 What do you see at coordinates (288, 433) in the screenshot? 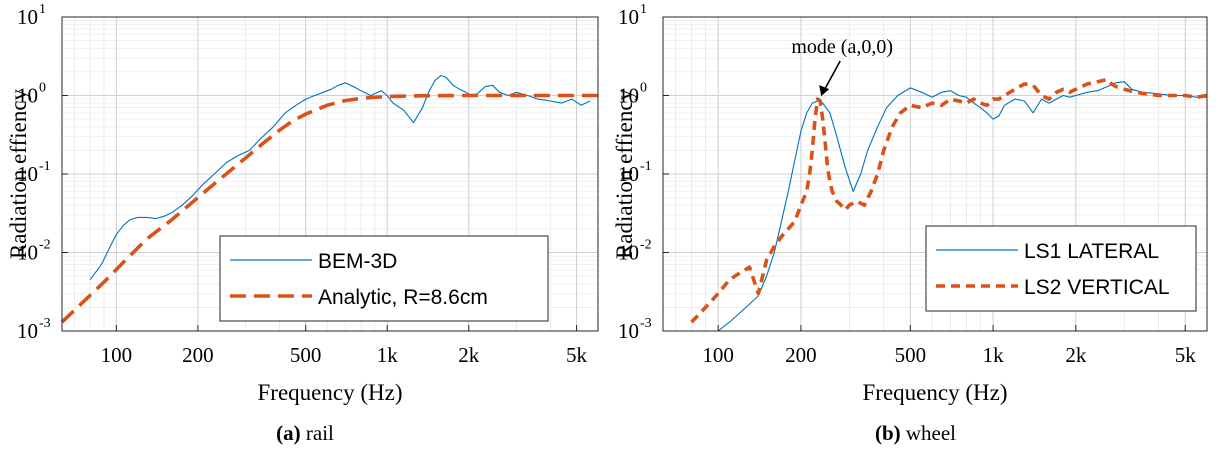
I see `caption-a-label: (a)` at bounding box center [288, 433].